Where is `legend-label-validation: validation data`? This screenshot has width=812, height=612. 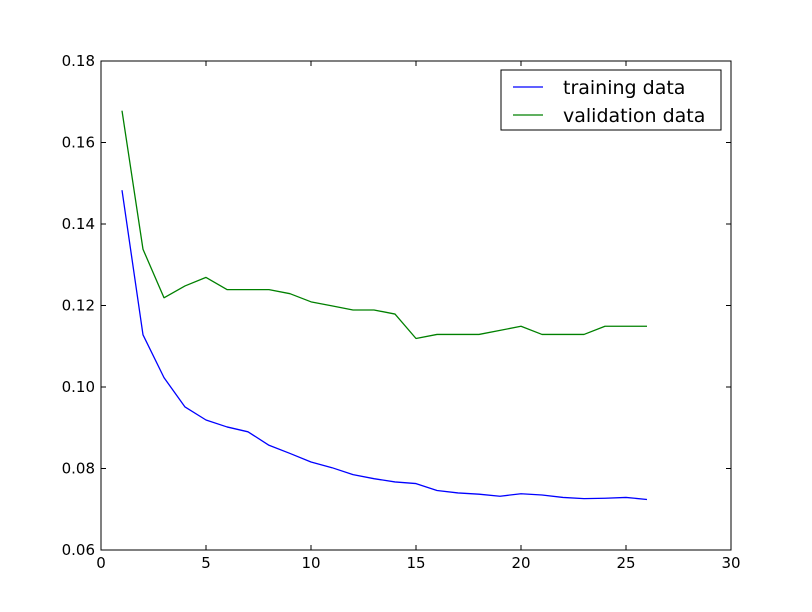 legend-label-validation: validation data is located at coordinates (634, 116).